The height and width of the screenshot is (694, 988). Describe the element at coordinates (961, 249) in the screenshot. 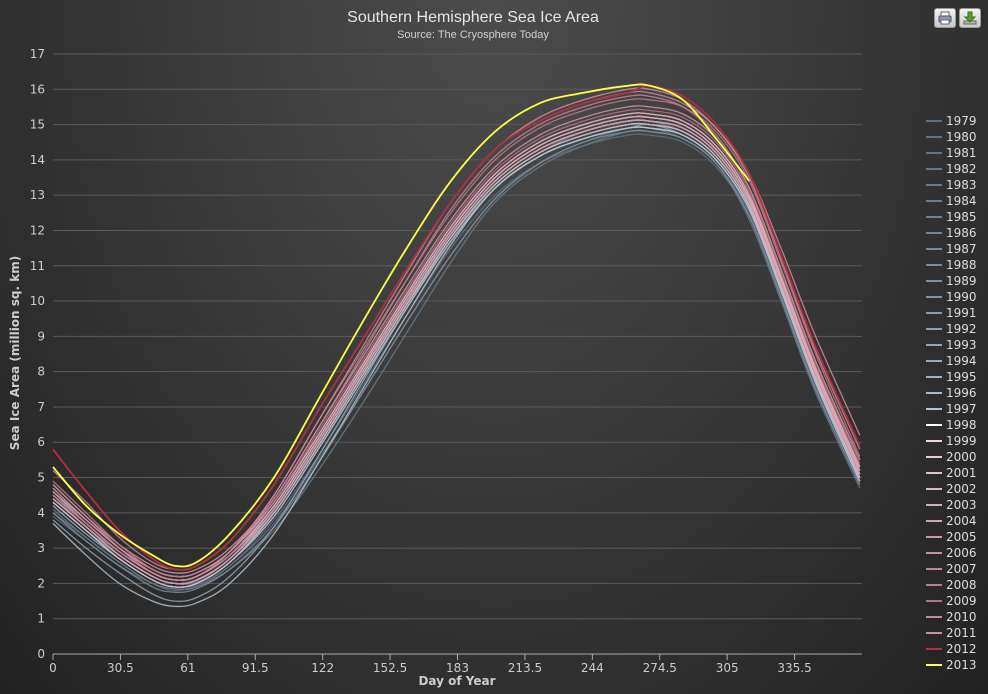

I see `legend-item-1987: 1987` at that location.